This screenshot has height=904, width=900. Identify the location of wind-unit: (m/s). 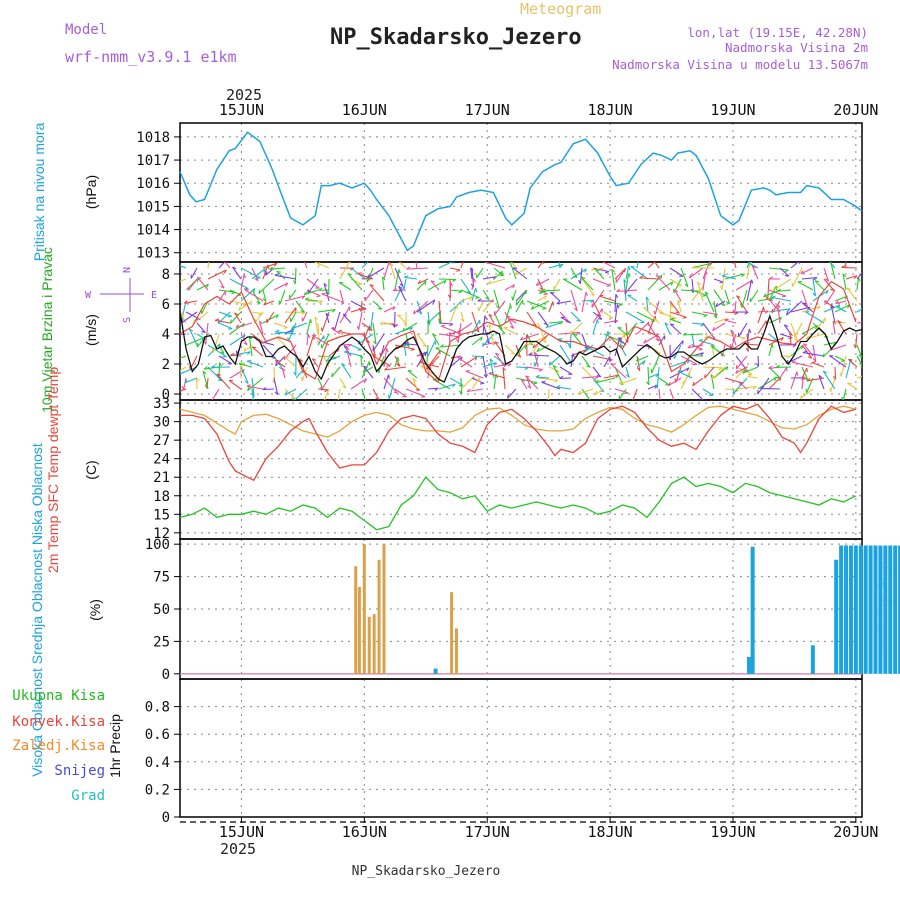
(91, 330).